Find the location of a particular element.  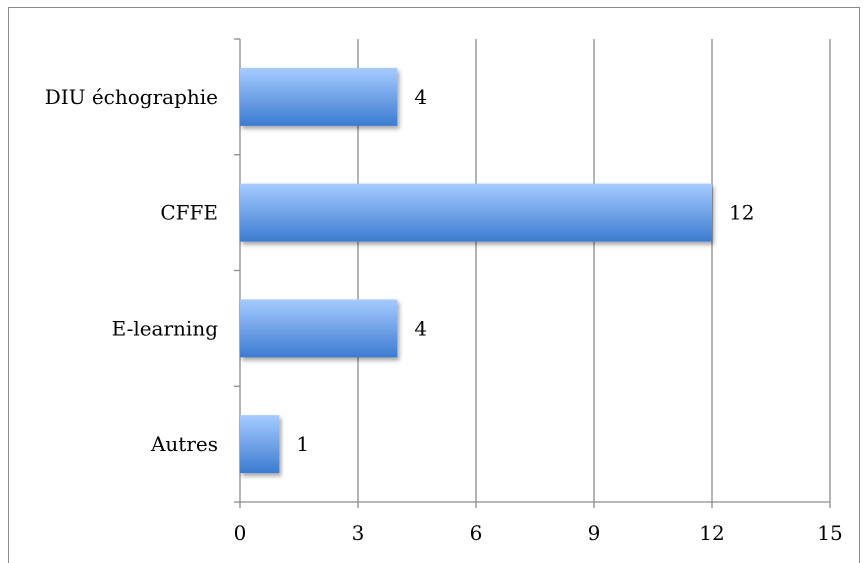

x-tick-label: 9 is located at coordinates (594, 533).